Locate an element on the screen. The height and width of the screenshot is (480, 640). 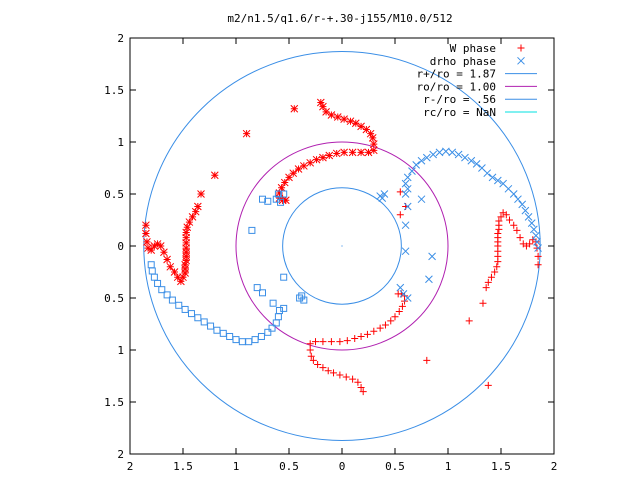
chart-title: m2/n1.5/q1.6/r-+.30-j155/M10.0/512 is located at coordinates (339, 18).